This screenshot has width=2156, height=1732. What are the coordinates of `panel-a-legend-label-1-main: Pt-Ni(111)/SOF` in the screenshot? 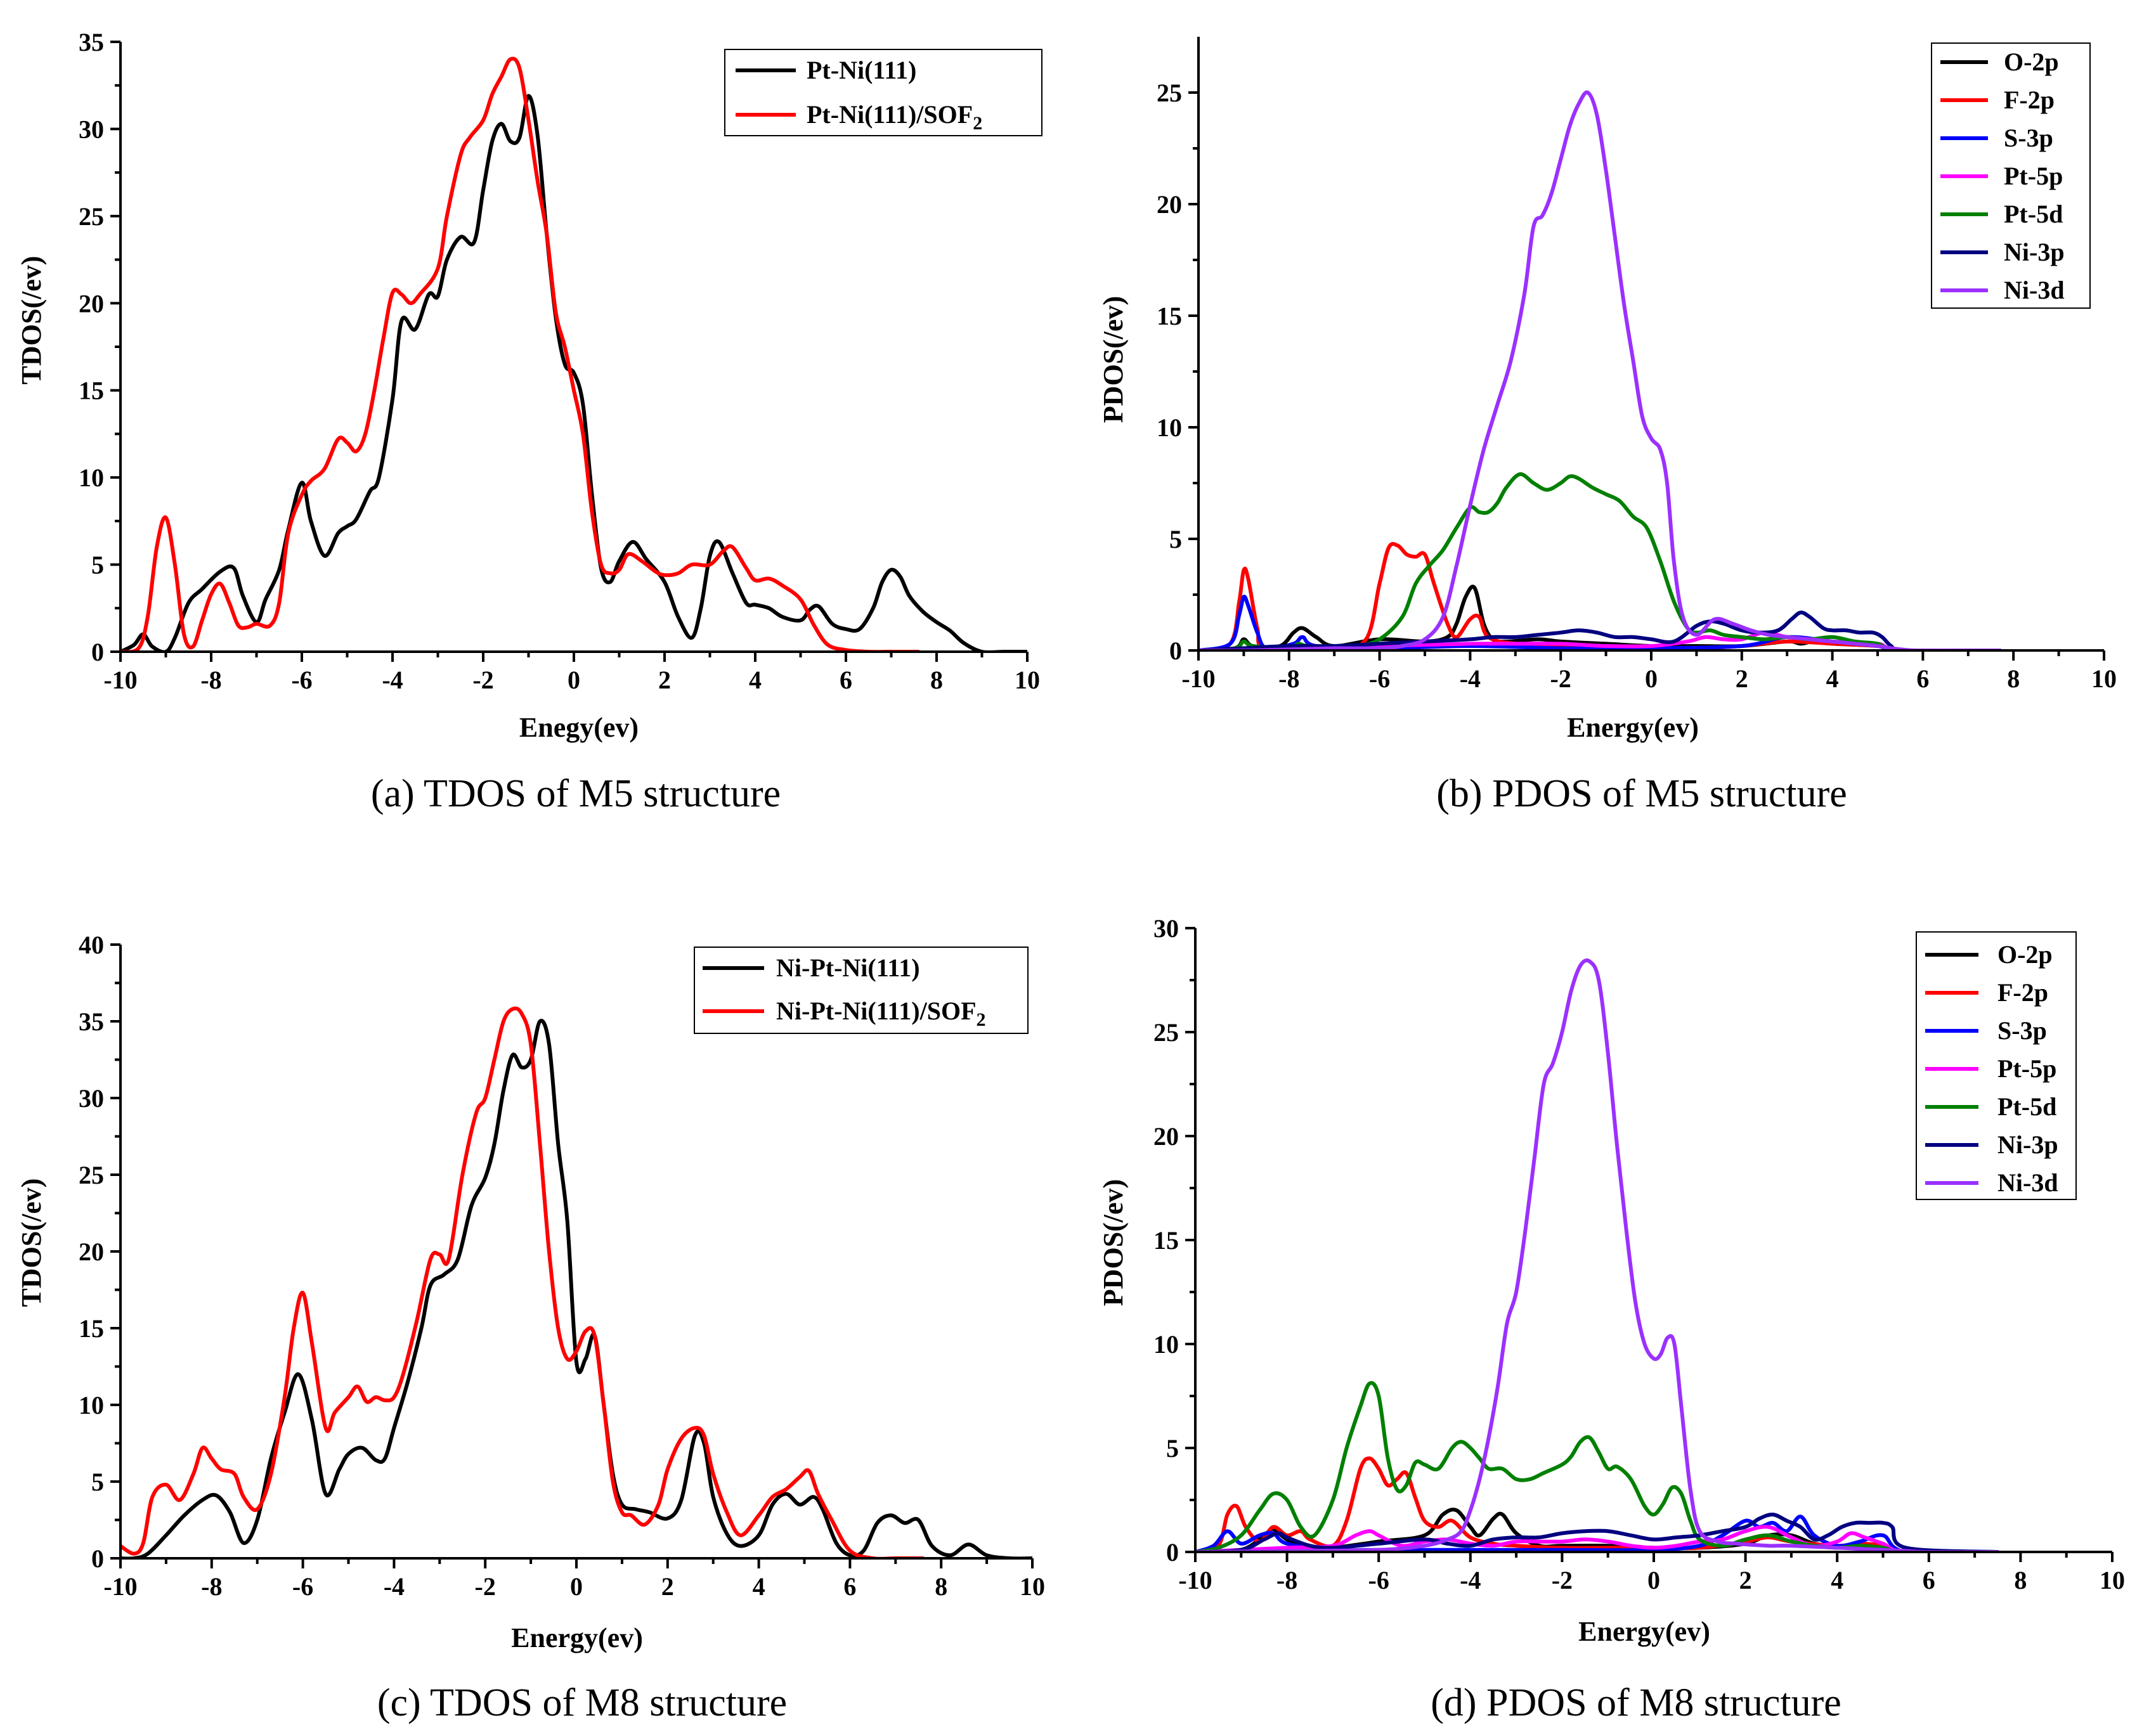 It's located at (890, 115).